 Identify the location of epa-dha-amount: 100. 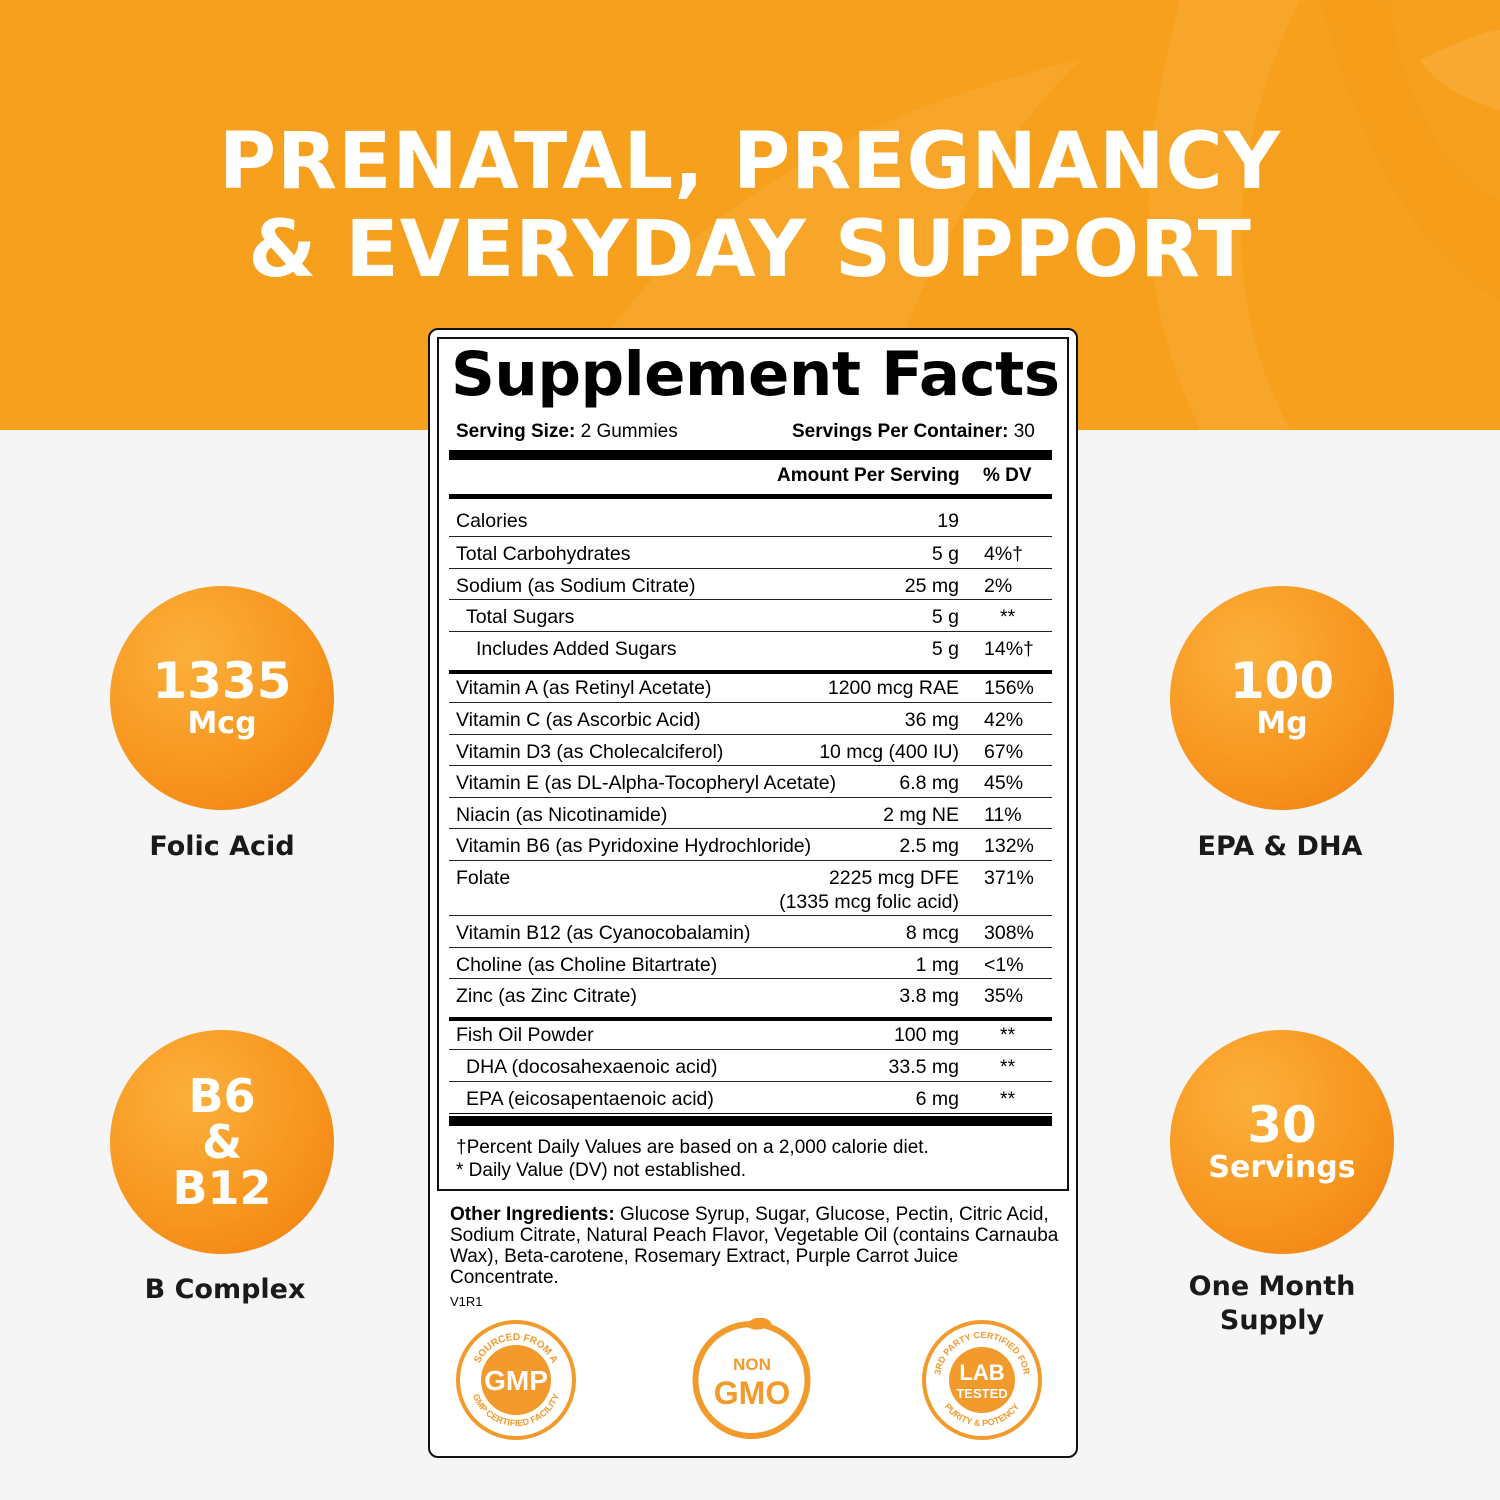
(1282, 681).